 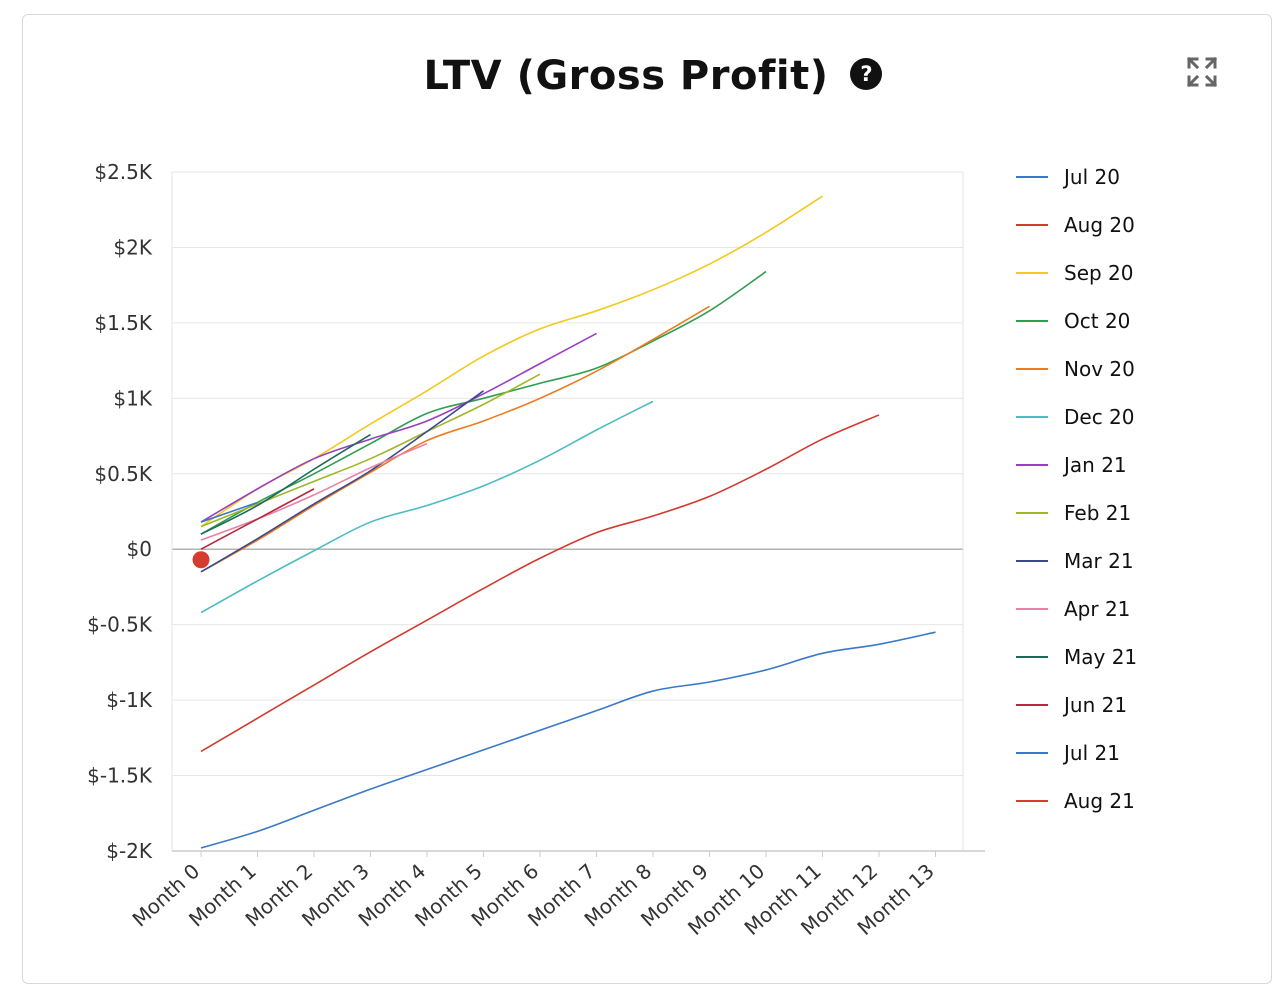 What do you see at coordinates (1099, 801) in the screenshot?
I see `legend-item-label: Aug 21` at bounding box center [1099, 801].